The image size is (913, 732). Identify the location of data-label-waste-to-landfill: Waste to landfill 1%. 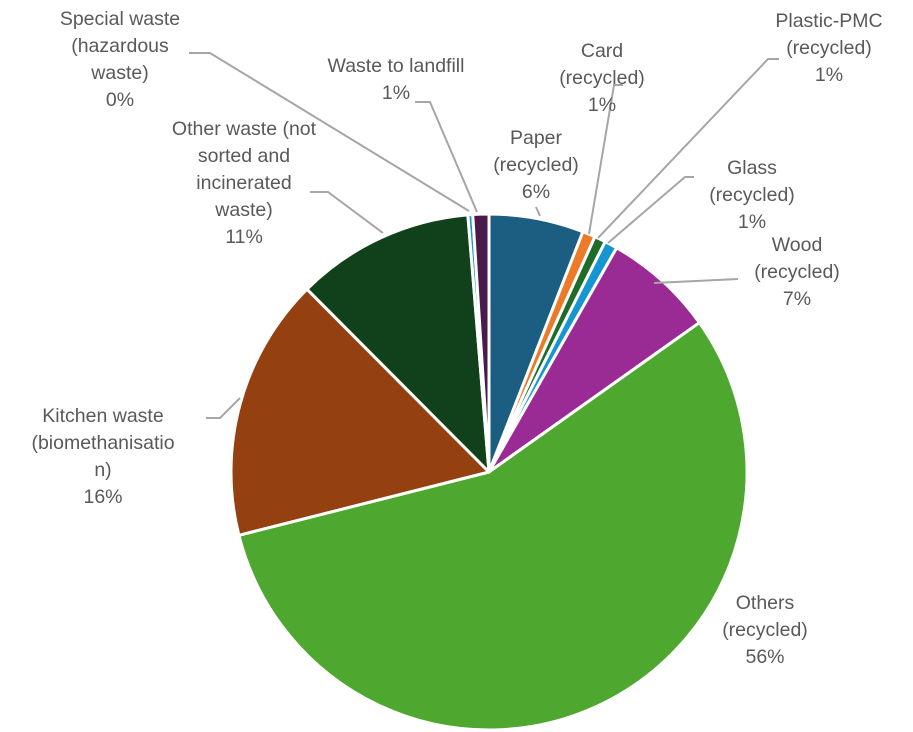
(396, 79).